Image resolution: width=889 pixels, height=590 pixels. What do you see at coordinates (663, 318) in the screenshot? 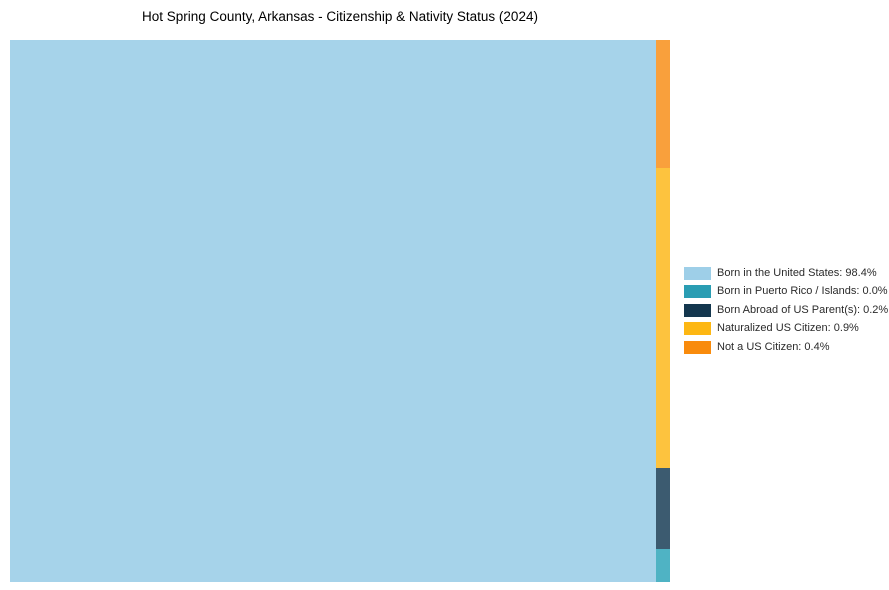
I see `treemap-segment-naturalized-us-citizen: Naturalized US Citizen` at bounding box center [663, 318].